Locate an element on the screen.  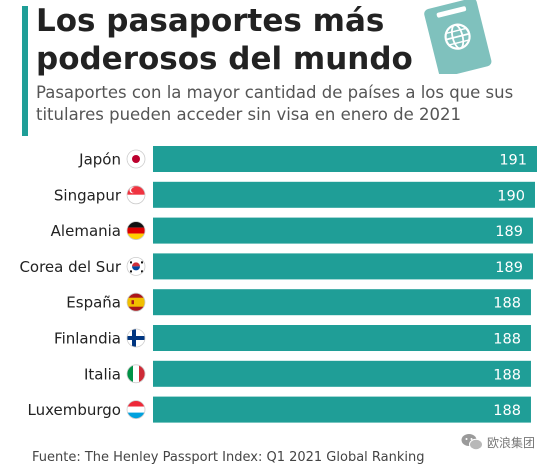
category-label-singapur: Singapur is located at coordinates (88, 195).